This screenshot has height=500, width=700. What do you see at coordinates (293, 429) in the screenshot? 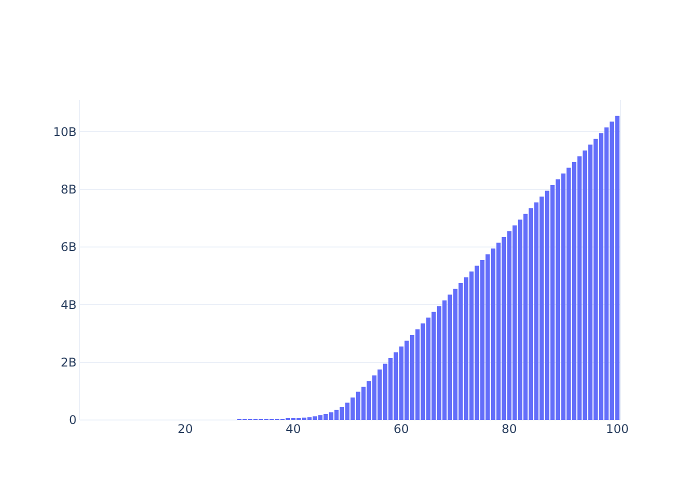
I see `x-tick-label: 40` at bounding box center [293, 429].